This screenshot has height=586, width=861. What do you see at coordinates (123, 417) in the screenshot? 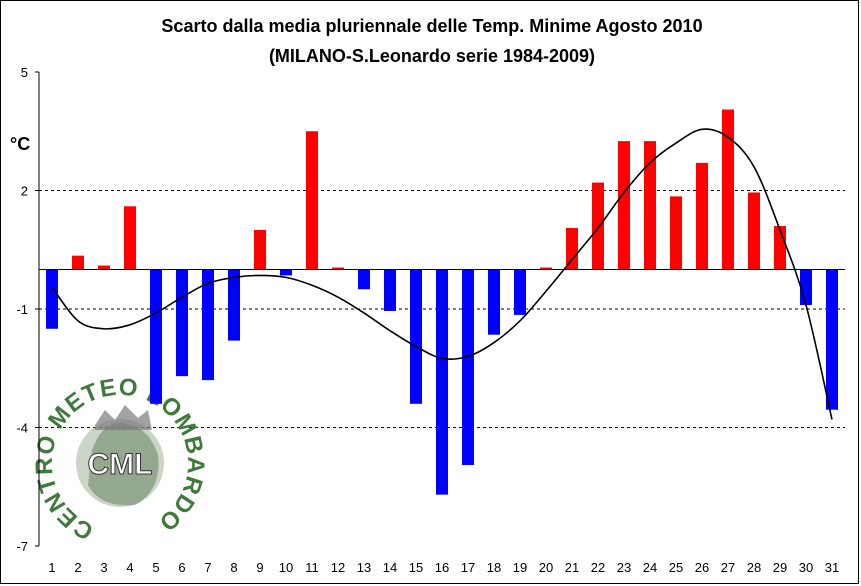
I see `logo-crown-shape` at bounding box center [123, 417].